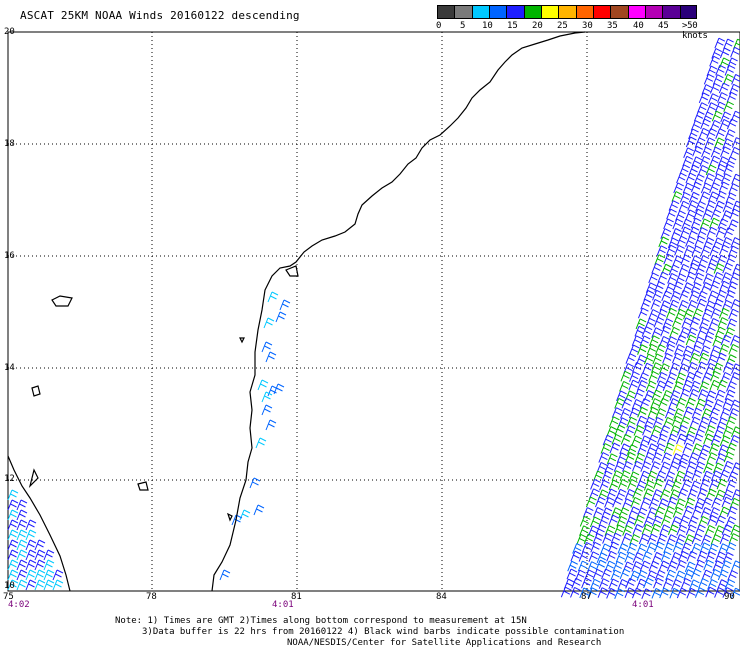 This screenshot has width=740, height=650. What do you see at coordinates (638, 26) in the screenshot?
I see `scale-label: 40` at bounding box center [638, 26].